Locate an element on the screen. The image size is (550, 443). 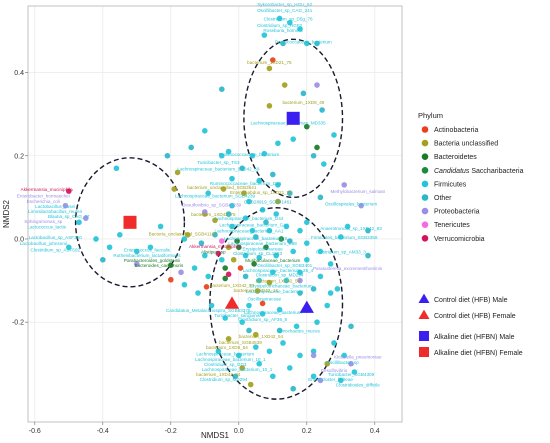
taxon-label: Lachnospiraceae_bacterium_S98 is located at coordinates (262, 243).